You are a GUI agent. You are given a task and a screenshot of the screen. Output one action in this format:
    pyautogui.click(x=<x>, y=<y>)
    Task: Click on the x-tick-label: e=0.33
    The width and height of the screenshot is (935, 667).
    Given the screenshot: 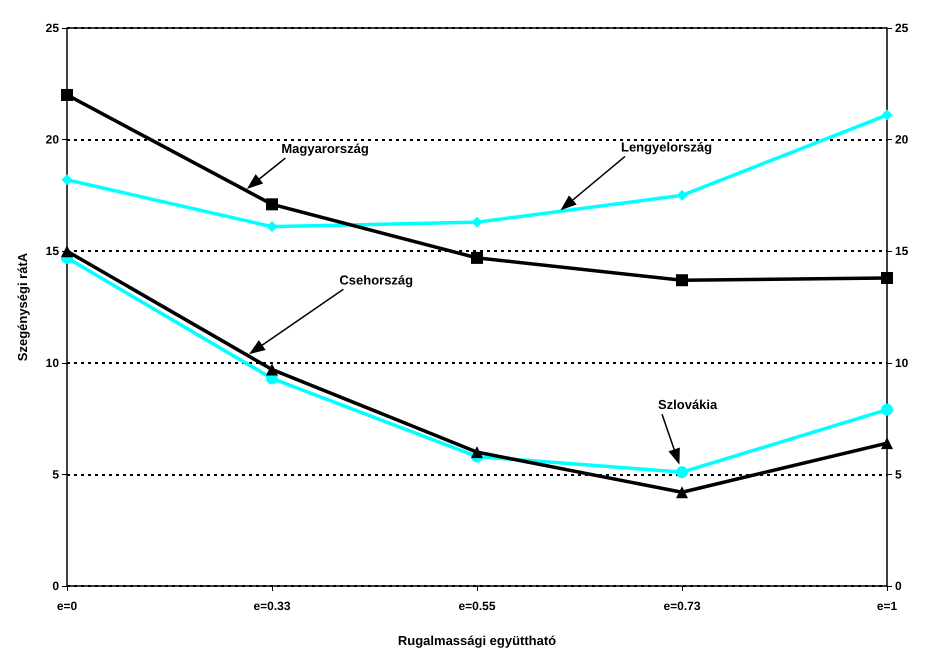 What is the action you would take?
    pyautogui.click(x=272, y=606)
    